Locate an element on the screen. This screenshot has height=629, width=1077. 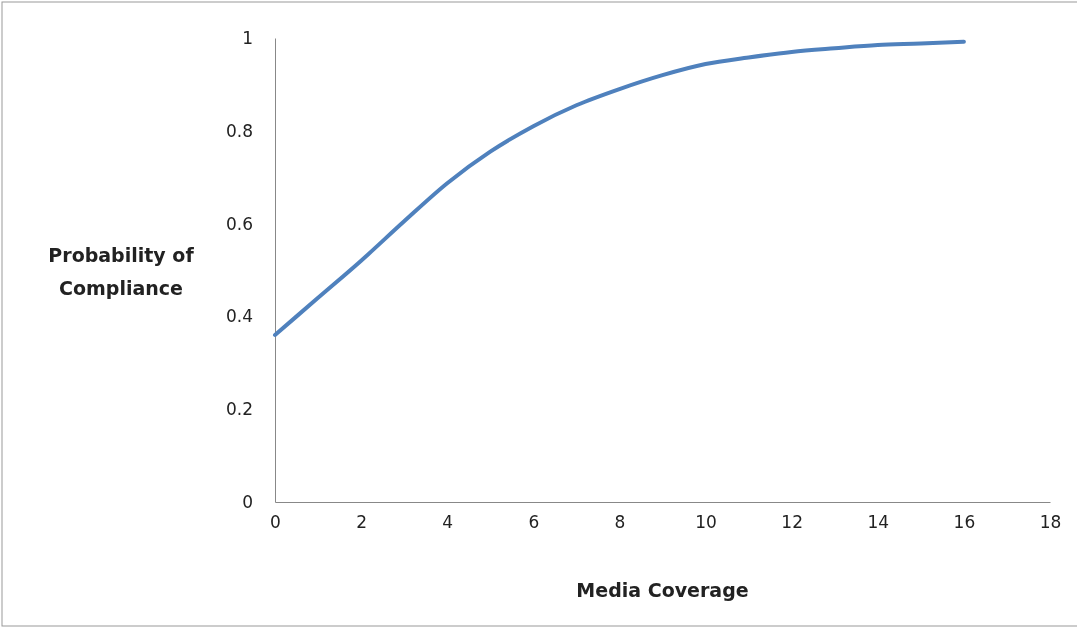
x-tick-label: 10 is located at coordinates (706, 522).